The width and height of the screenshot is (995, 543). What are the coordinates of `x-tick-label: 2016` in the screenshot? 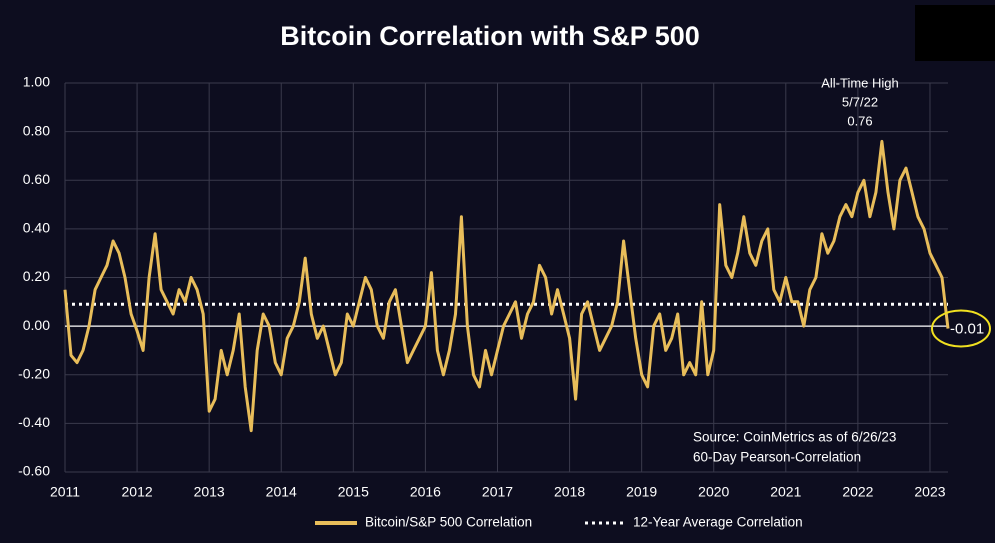 It's located at (425, 492).